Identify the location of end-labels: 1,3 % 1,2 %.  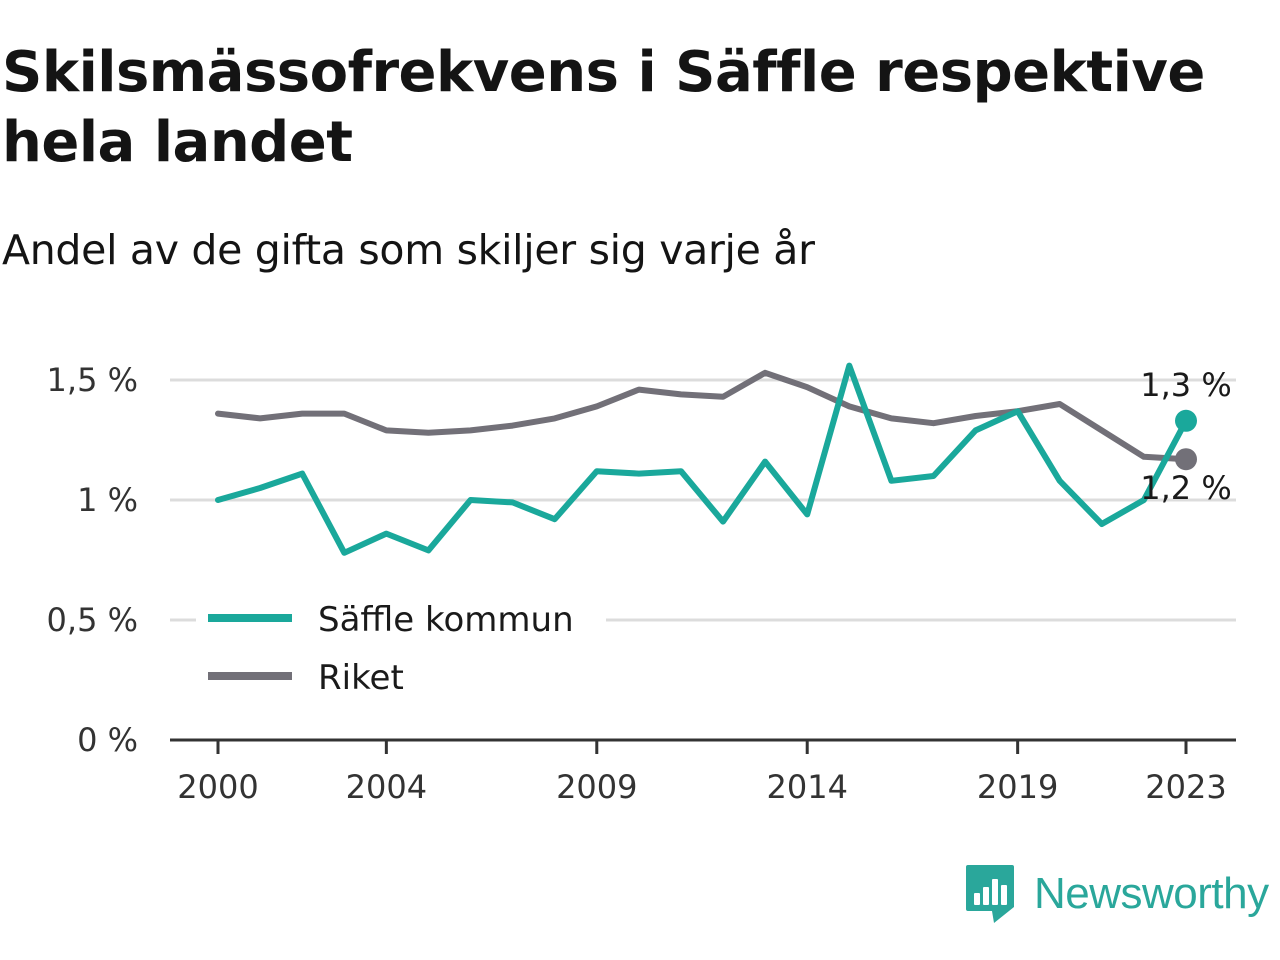
(1185, 436).